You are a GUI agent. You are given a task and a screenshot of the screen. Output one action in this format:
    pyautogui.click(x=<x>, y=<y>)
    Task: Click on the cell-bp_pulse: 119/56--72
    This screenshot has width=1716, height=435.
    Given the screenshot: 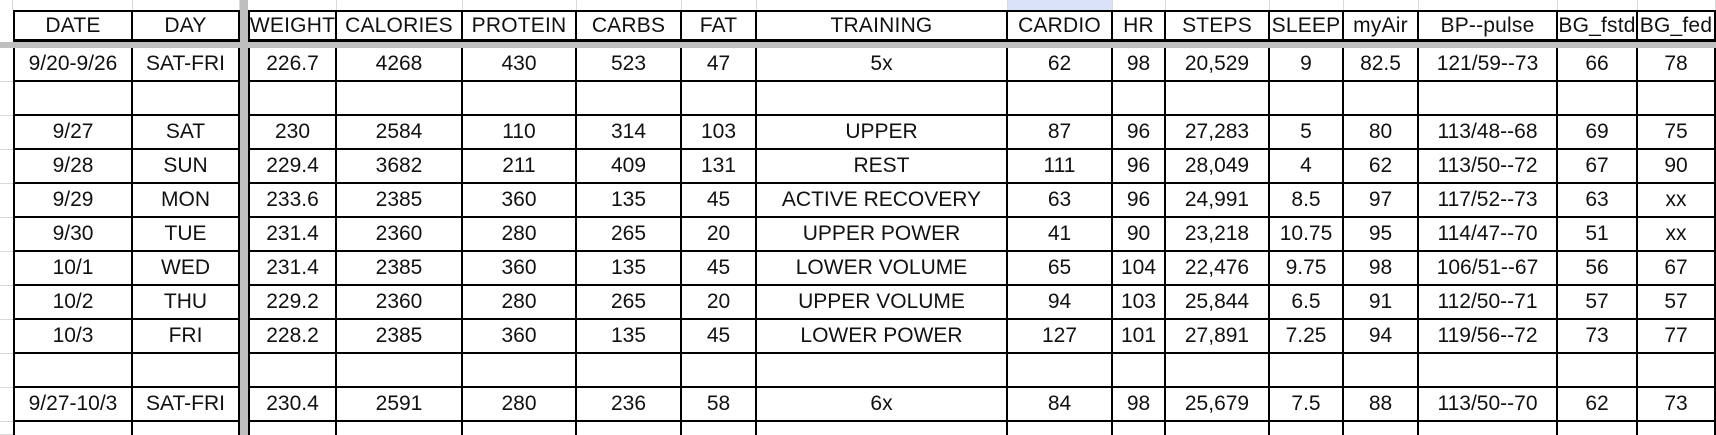 What is the action you would take?
    pyautogui.click(x=1488, y=337)
    